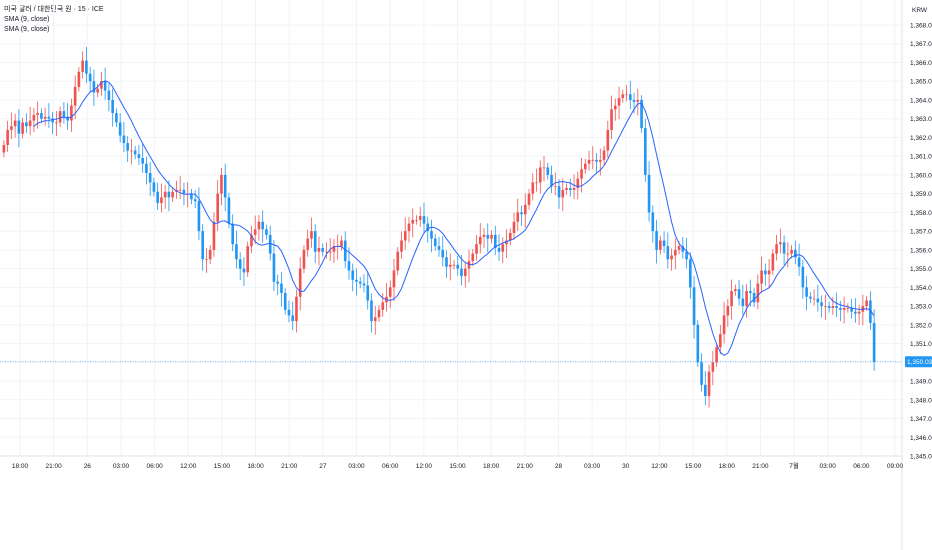 Image resolution: width=932 pixels, height=550 pixels. I want to click on x-tick-label: 28, so click(559, 466).